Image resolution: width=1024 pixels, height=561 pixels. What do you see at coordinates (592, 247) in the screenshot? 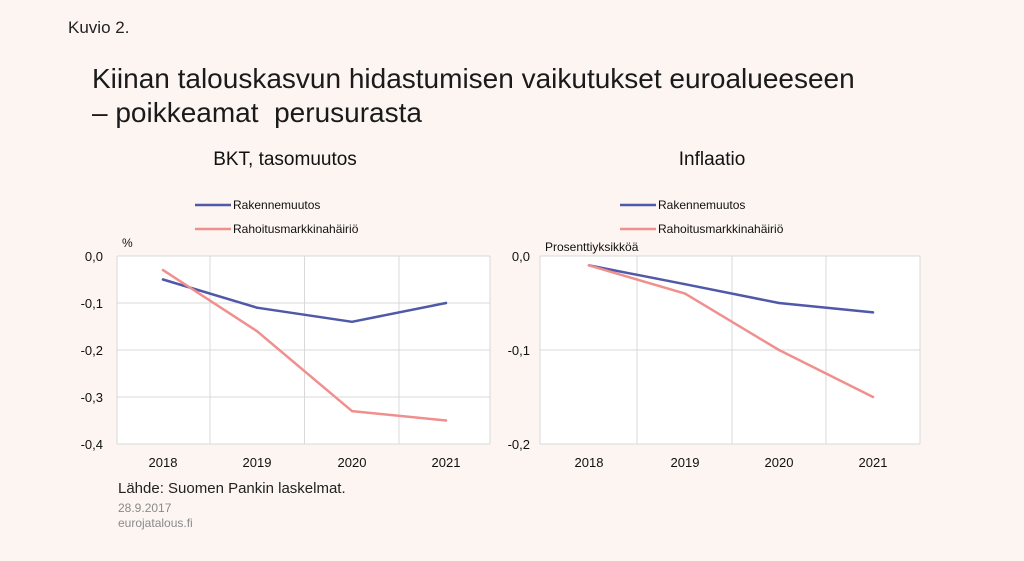
I see `unit-label: Prosenttiyksikköä` at bounding box center [592, 247].